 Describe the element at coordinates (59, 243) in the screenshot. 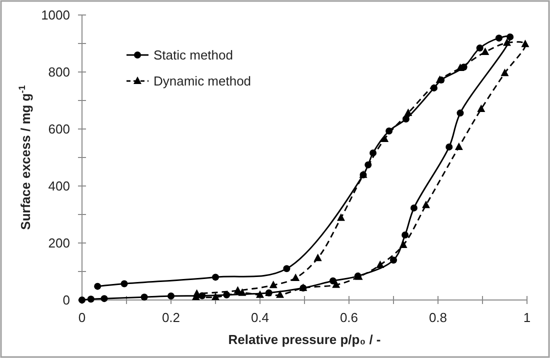

I see `y-tick-label: 200` at that location.